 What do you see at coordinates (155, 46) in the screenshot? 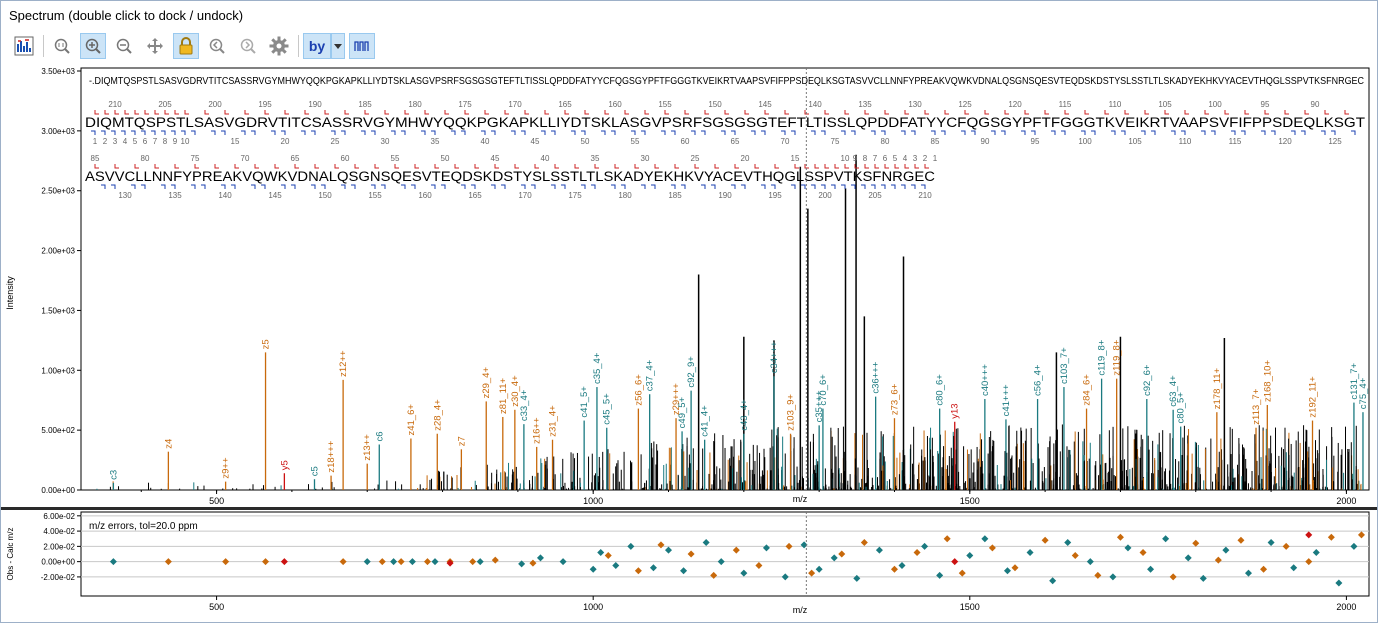
I see `pan-button` at bounding box center [155, 46].